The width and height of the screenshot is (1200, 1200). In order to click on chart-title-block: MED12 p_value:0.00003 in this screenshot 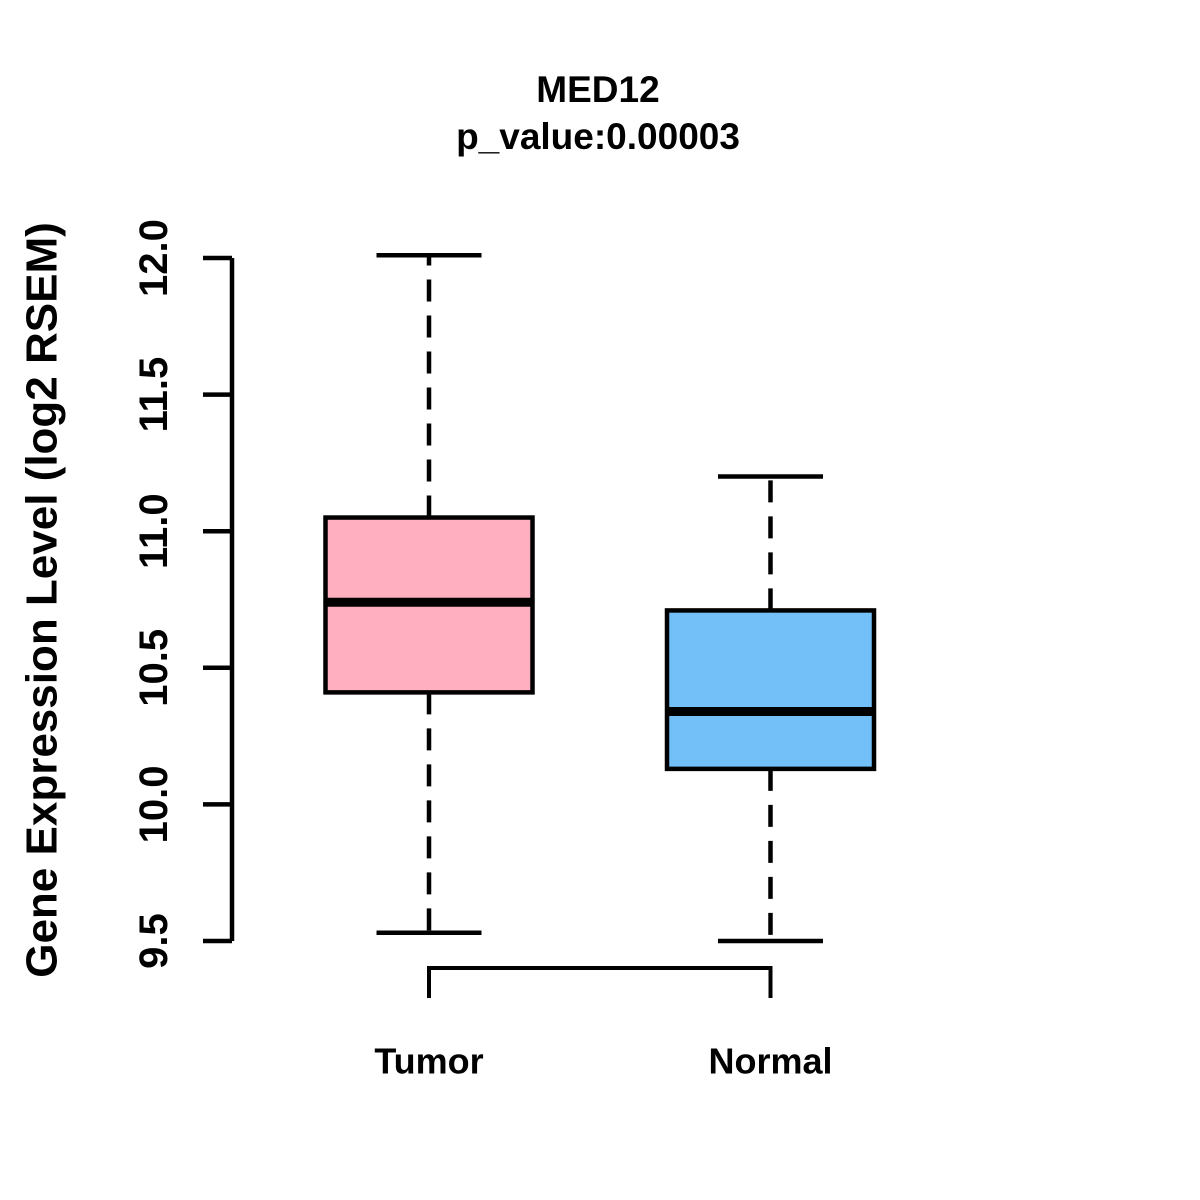, I will do `click(598, 113)`.